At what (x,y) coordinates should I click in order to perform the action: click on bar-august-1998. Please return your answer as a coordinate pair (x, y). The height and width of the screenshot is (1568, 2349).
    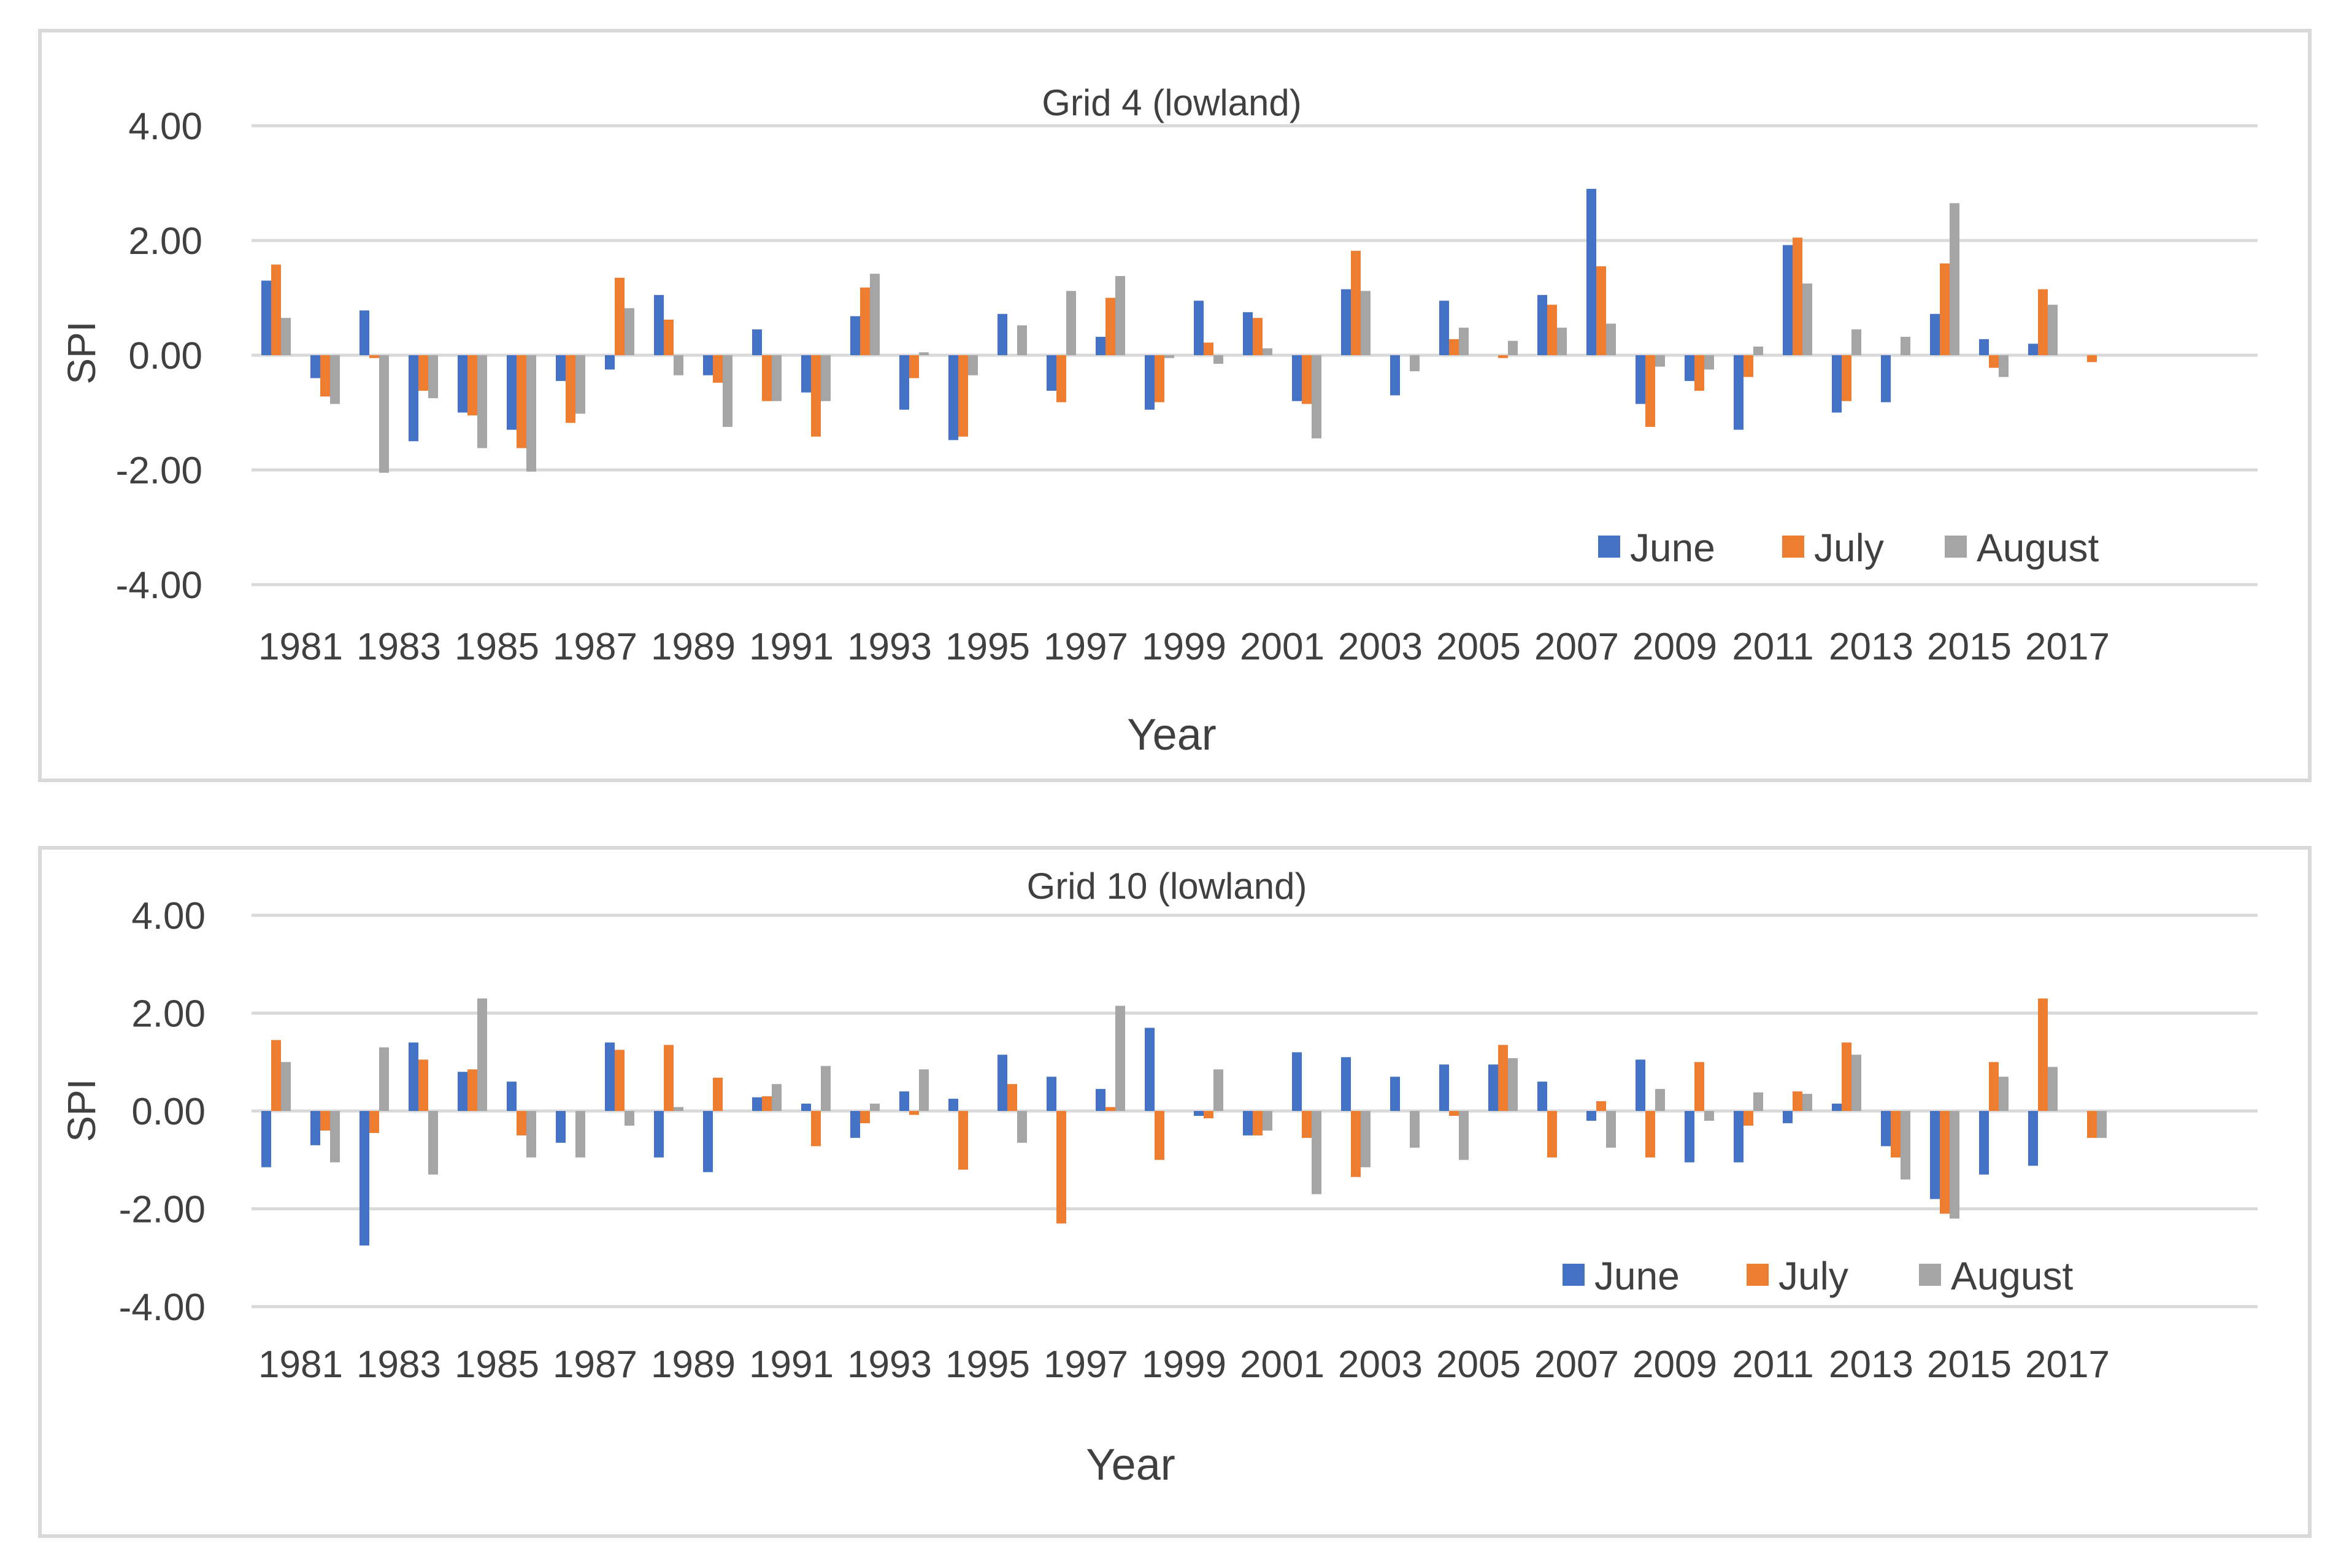
    Looking at the image, I should click on (1120, 315).